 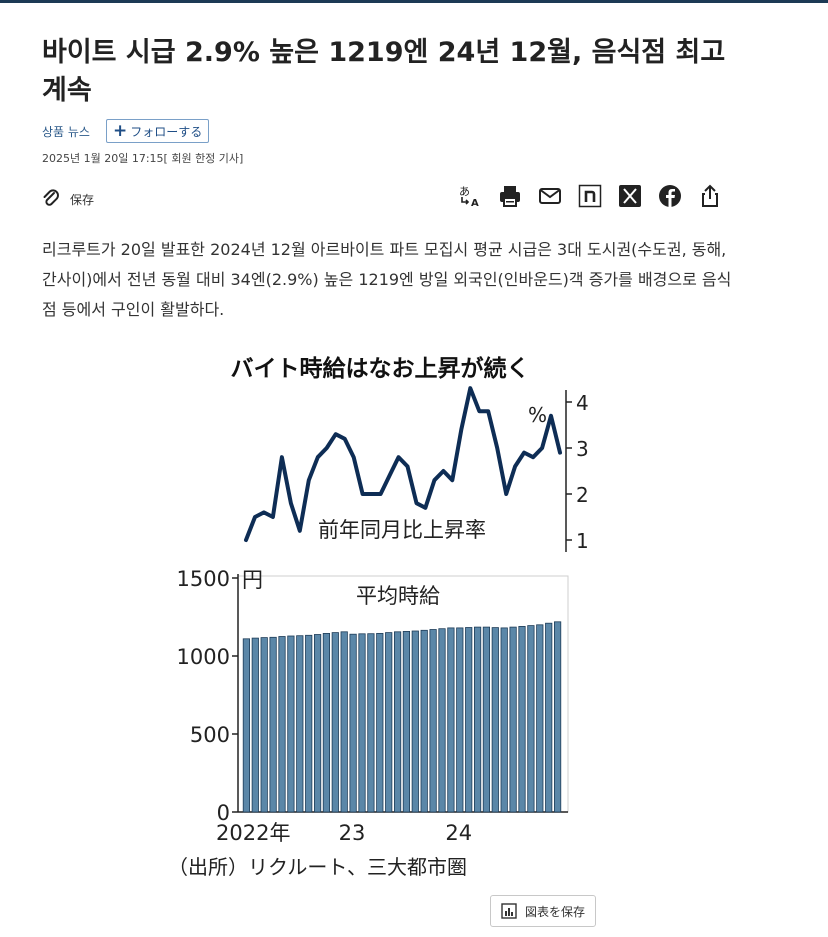 What do you see at coordinates (352, 833) in the screenshot?
I see `bar-x-tick-label: 23` at bounding box center [352, 833].